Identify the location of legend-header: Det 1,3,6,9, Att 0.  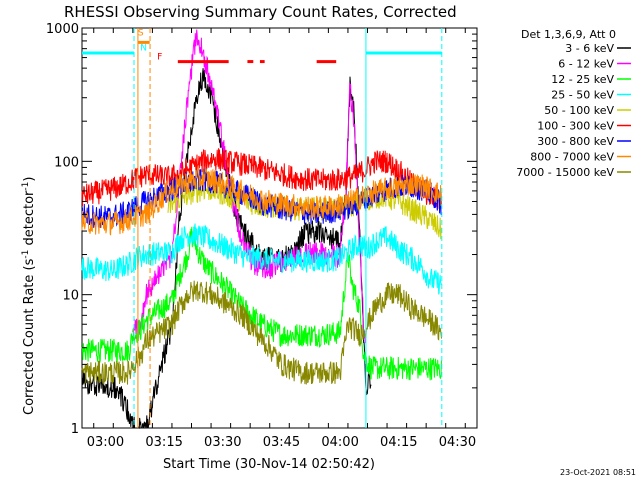
(568, 34).